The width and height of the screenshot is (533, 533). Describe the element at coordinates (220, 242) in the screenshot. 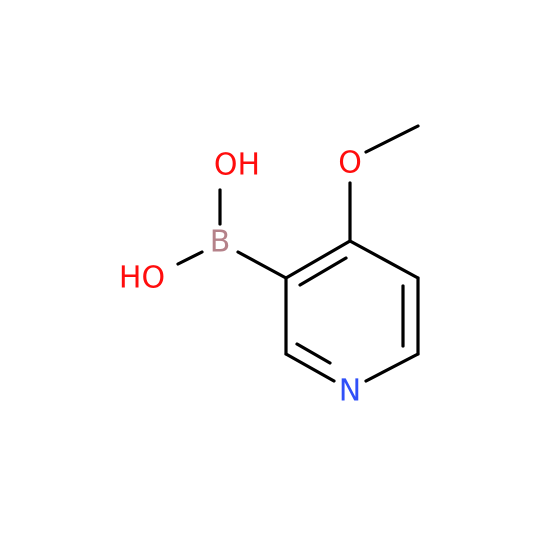

I see `atom-label: B` at that location.